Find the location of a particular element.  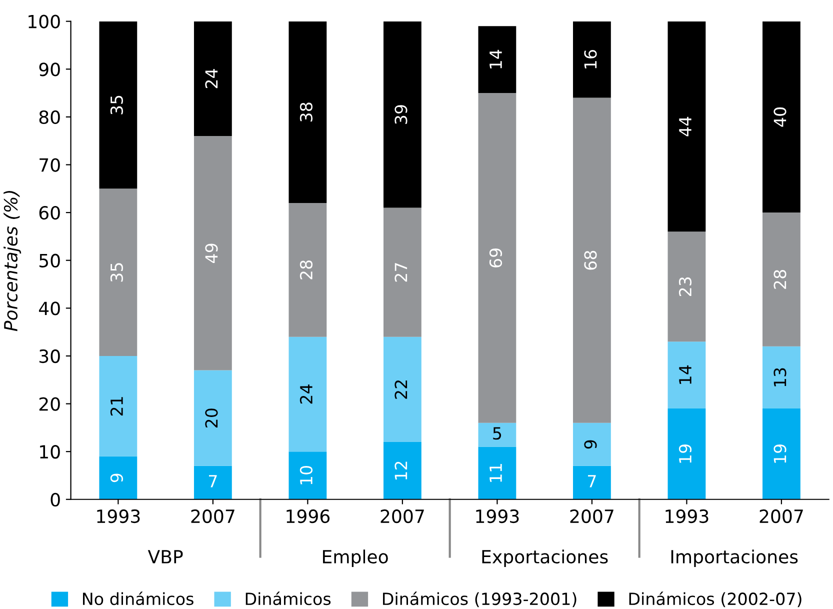

data-label: 39 is located at coordinates (401, 114).